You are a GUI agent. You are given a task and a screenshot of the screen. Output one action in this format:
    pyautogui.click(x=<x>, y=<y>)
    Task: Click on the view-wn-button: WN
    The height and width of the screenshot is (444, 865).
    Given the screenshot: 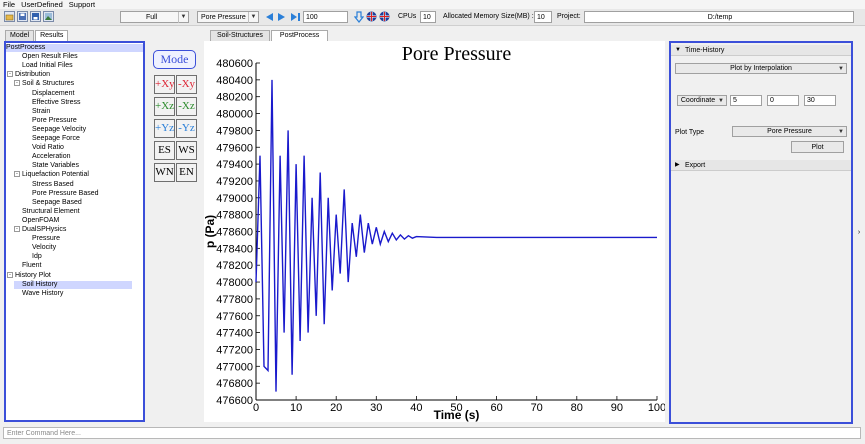 What is the action you would take?
    pyautogui.click(x=164, y=172)
    